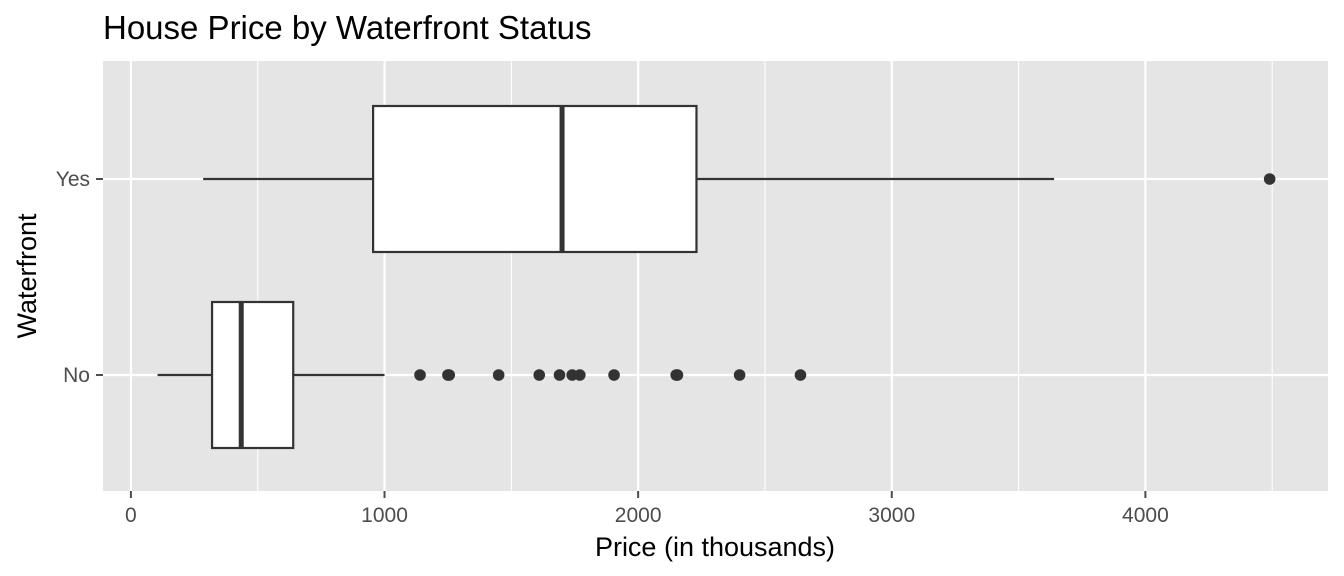  Describe the element at coordinates (27, 276) in the screenshot. I see `y-axis-title: Waterfront` at that location.